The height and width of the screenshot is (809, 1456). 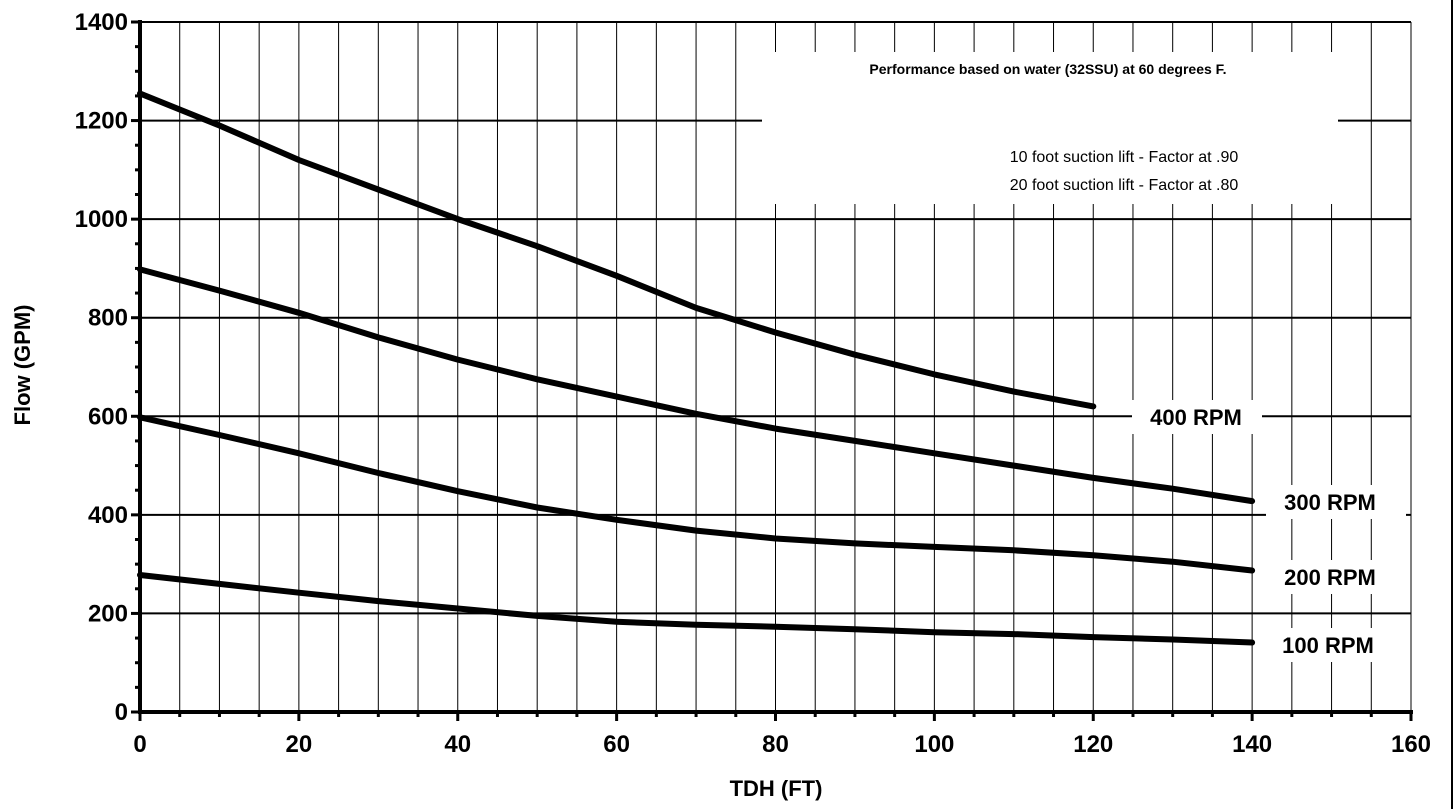 I want to click on x-tick-label: 100, so click(x=934, y=744).